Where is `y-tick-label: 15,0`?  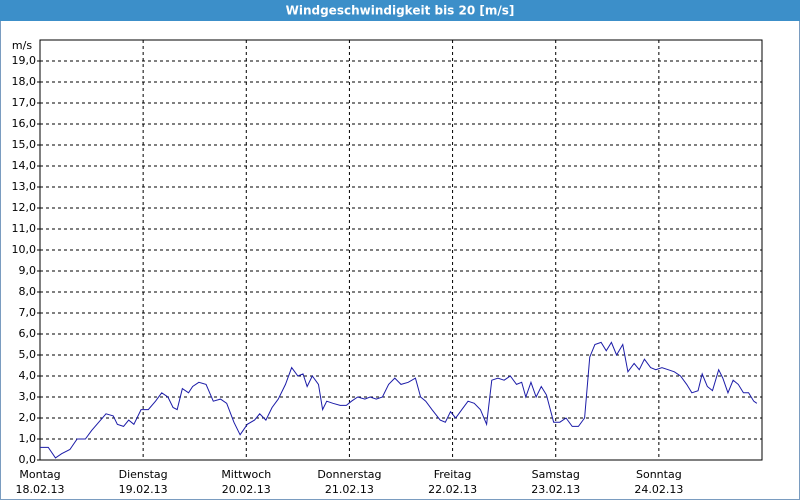 y-tick-label: 15,0 is located at coordinates (24, 144).